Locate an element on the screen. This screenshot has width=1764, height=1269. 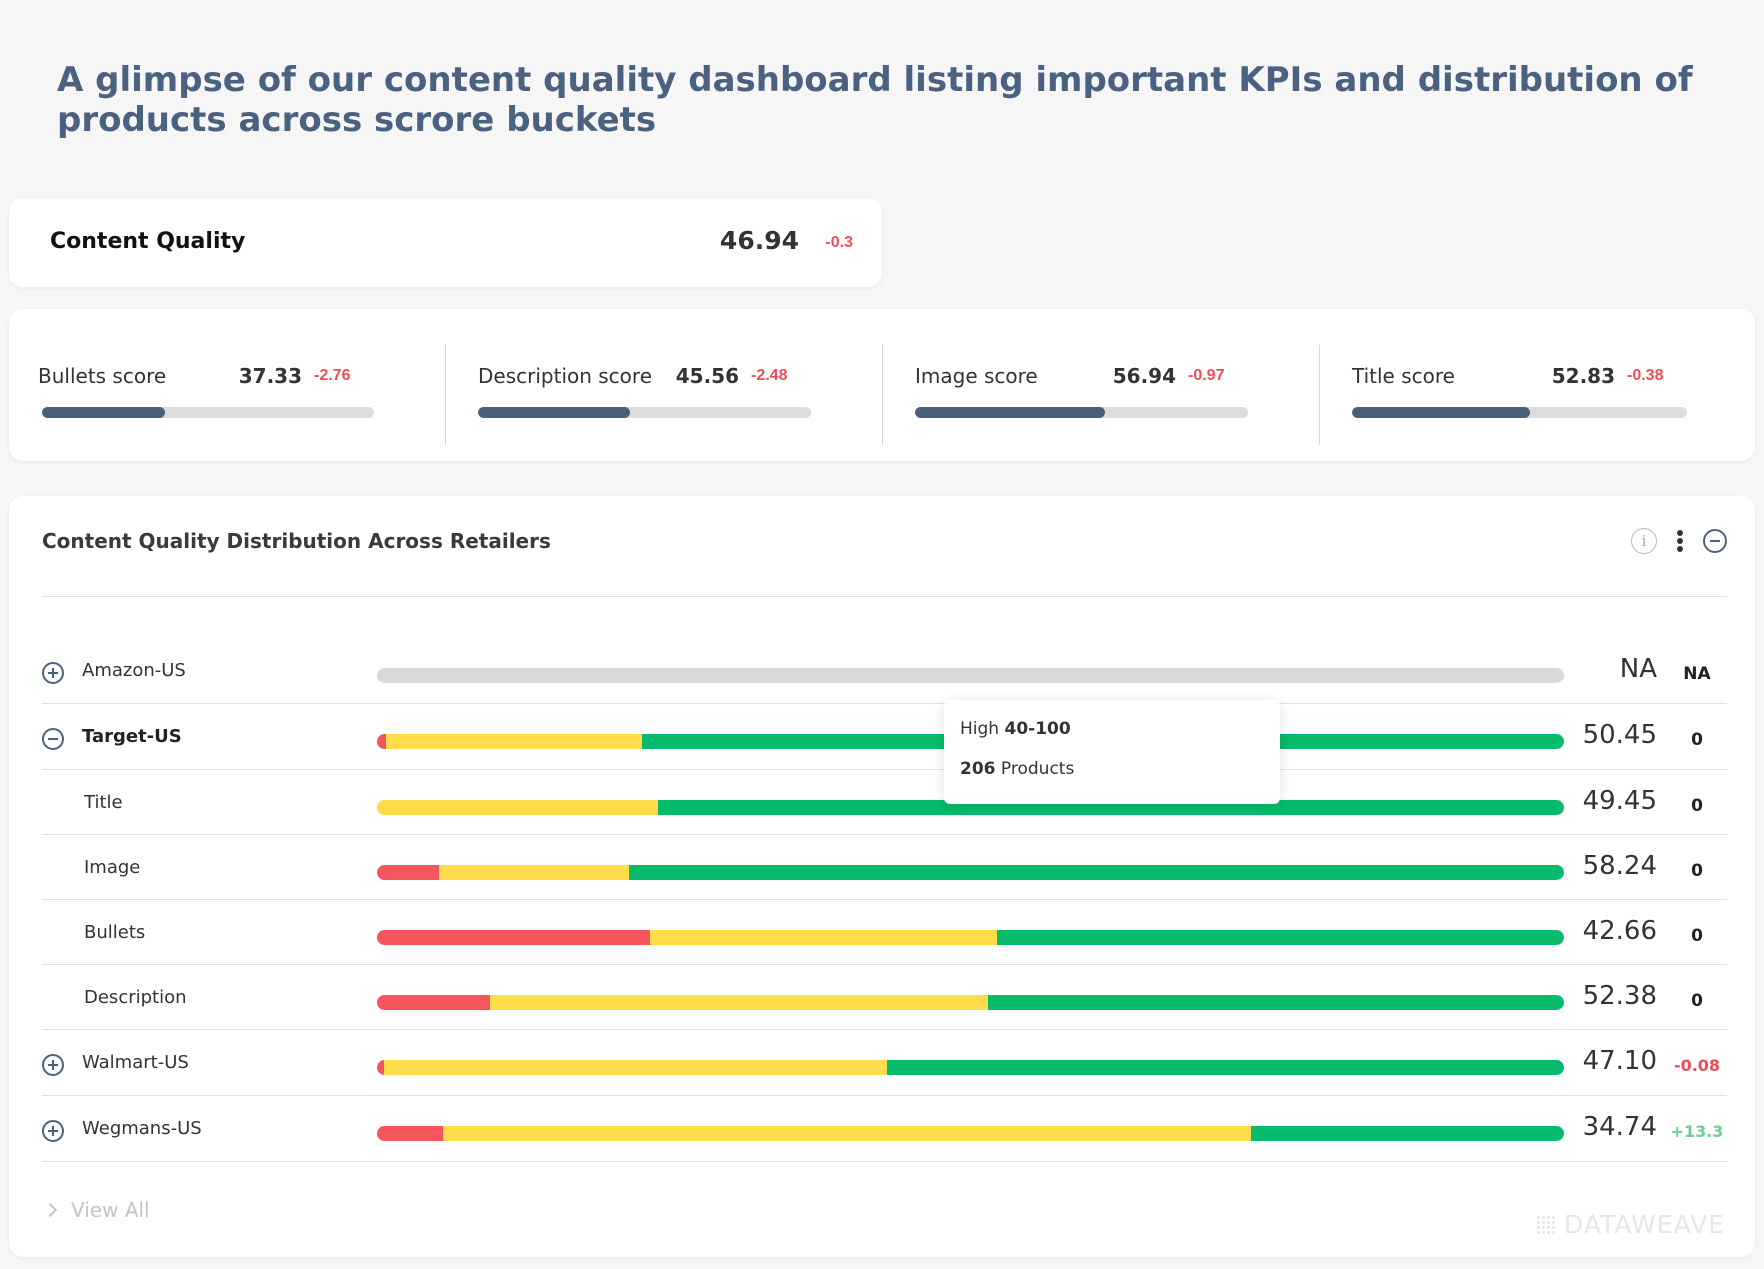
retailer-row-amazon-us: Amazon-US NA NA is located at coordinates (884, 671).